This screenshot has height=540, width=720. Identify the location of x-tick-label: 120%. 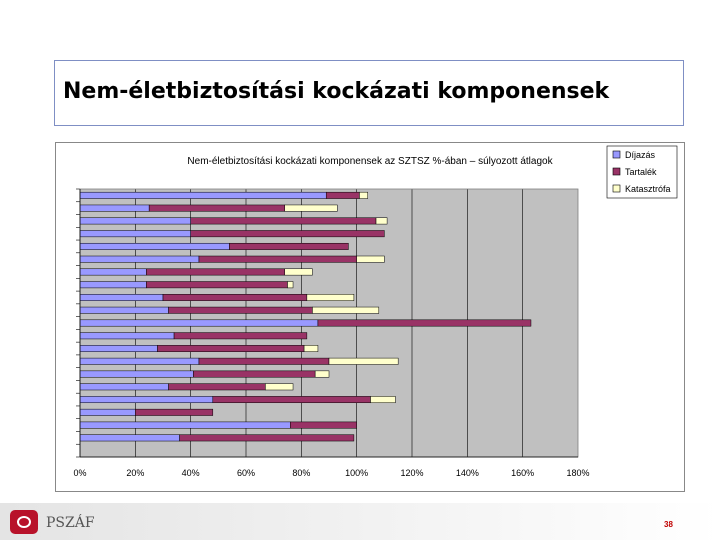
(411, 473).